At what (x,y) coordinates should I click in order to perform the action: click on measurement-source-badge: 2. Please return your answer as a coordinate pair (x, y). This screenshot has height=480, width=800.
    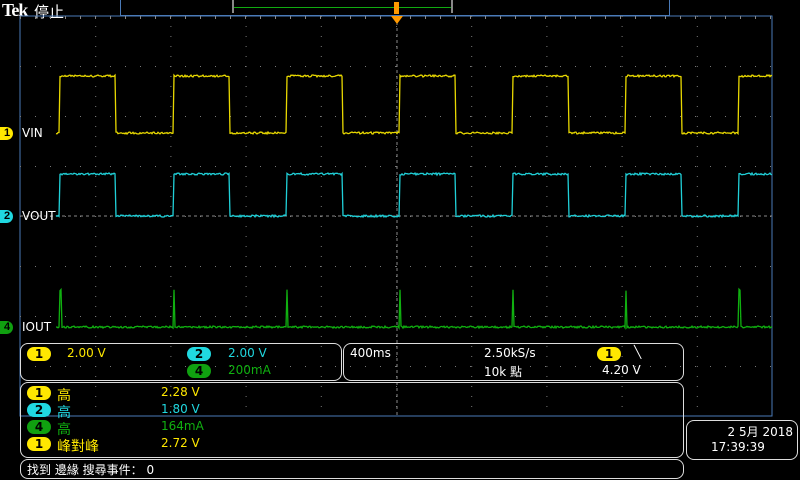
    Looking at the image, I should click on (39, 410).